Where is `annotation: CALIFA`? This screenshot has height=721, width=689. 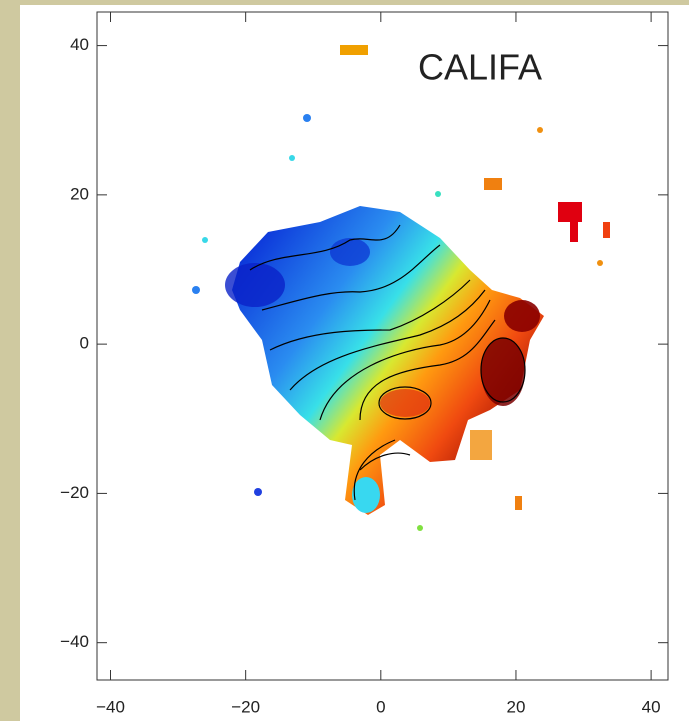 annotation: CALIFA is located at coordinates (480, 67).